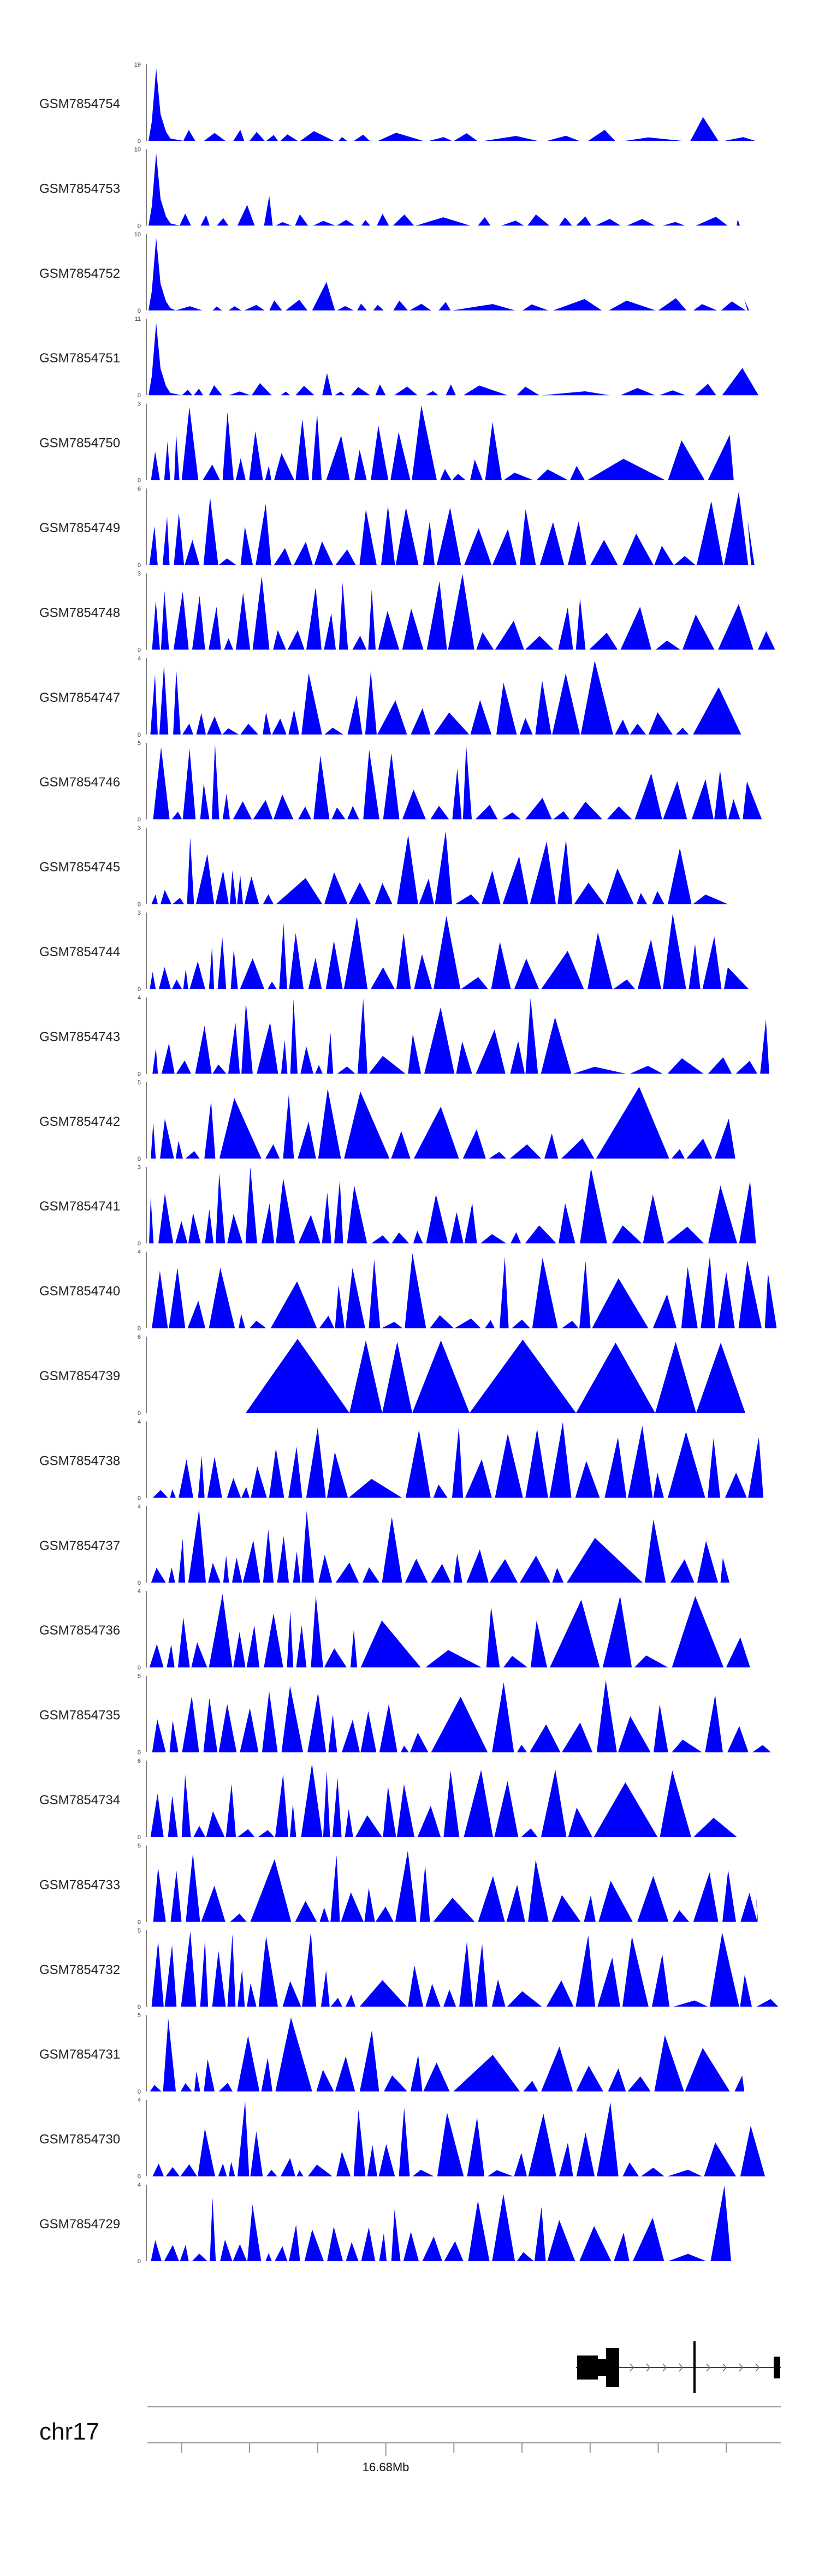 This screenshot has width=819, height=2576. What do you see at coordinates (79, 2054) in the screenshot?
I see `track-label: GSM7854731` at bounding box center [79, 2054].